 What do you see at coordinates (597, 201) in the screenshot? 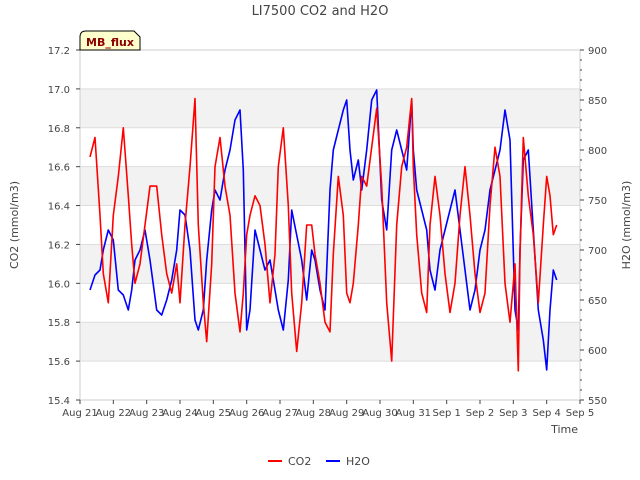
I see `y-tick-label-right: 750` at bounding box center [597, 201].